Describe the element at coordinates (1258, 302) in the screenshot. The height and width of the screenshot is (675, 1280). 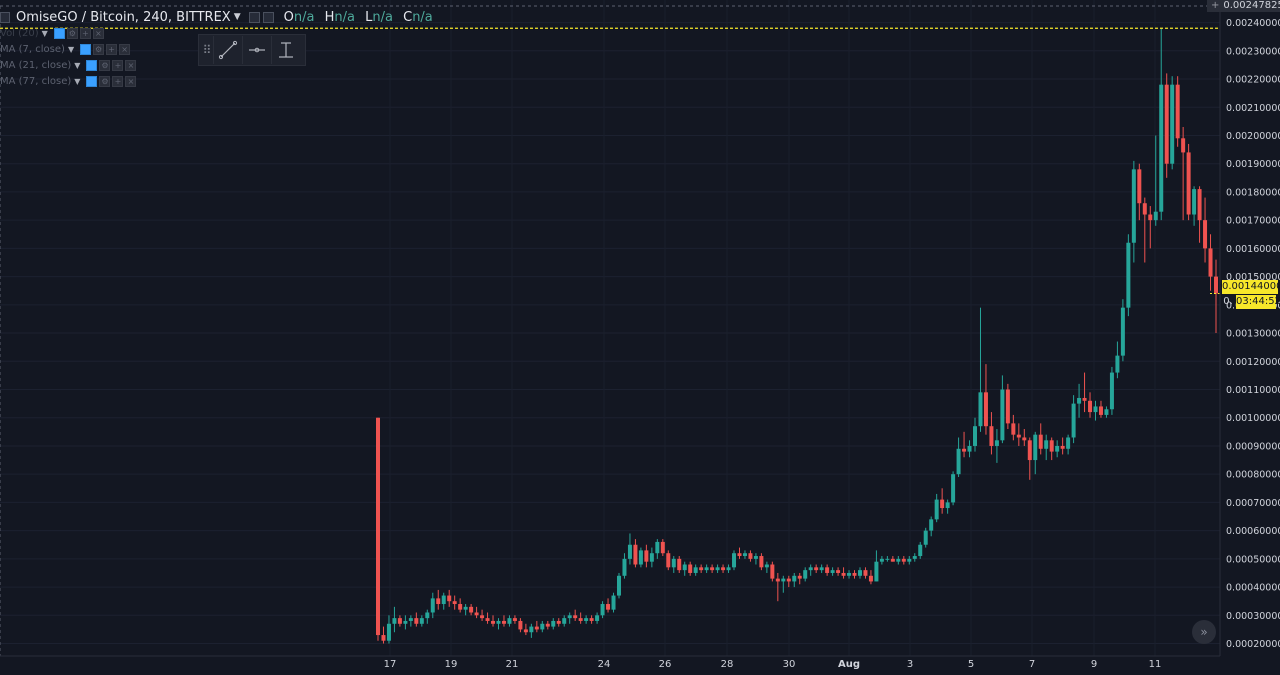
I see `countdown-label: 03:44:52` at that location.